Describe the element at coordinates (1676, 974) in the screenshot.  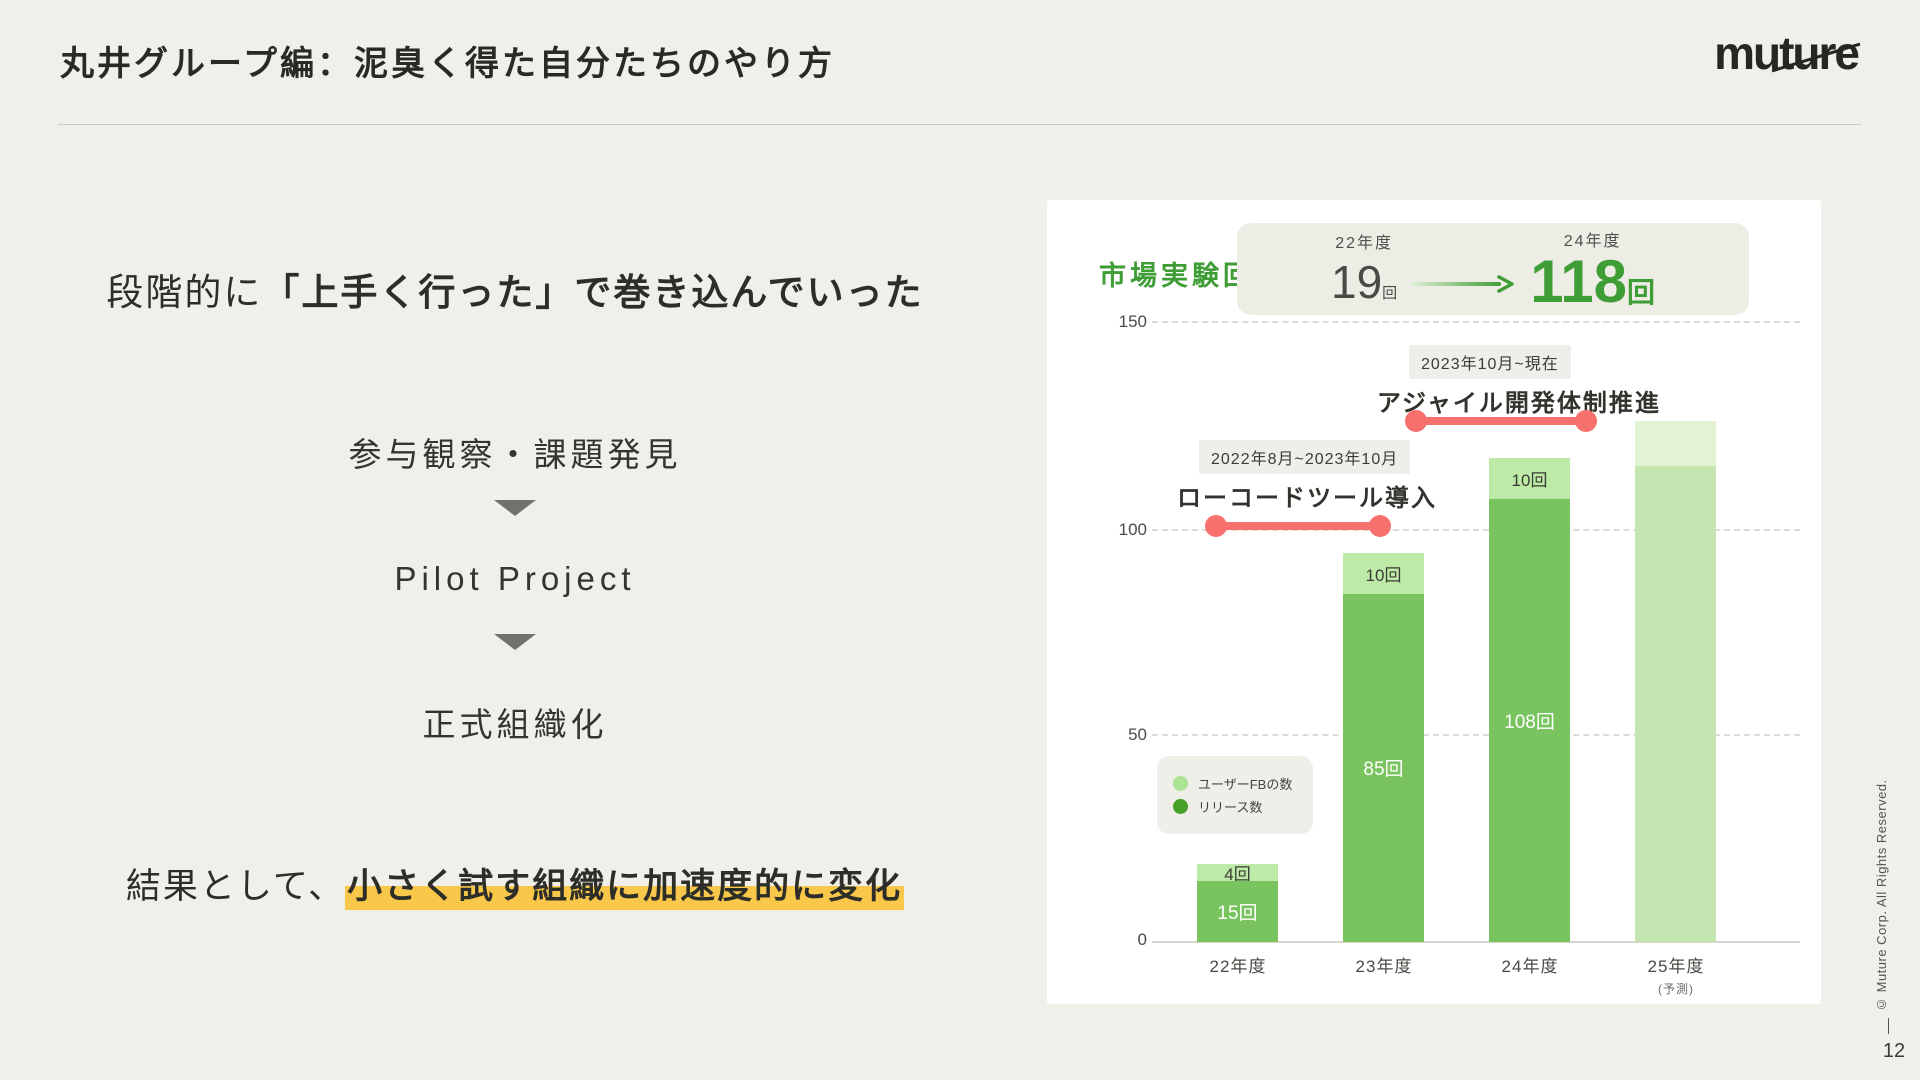
I see `x-tick-fy25: 25年度 (予測)` at that location.